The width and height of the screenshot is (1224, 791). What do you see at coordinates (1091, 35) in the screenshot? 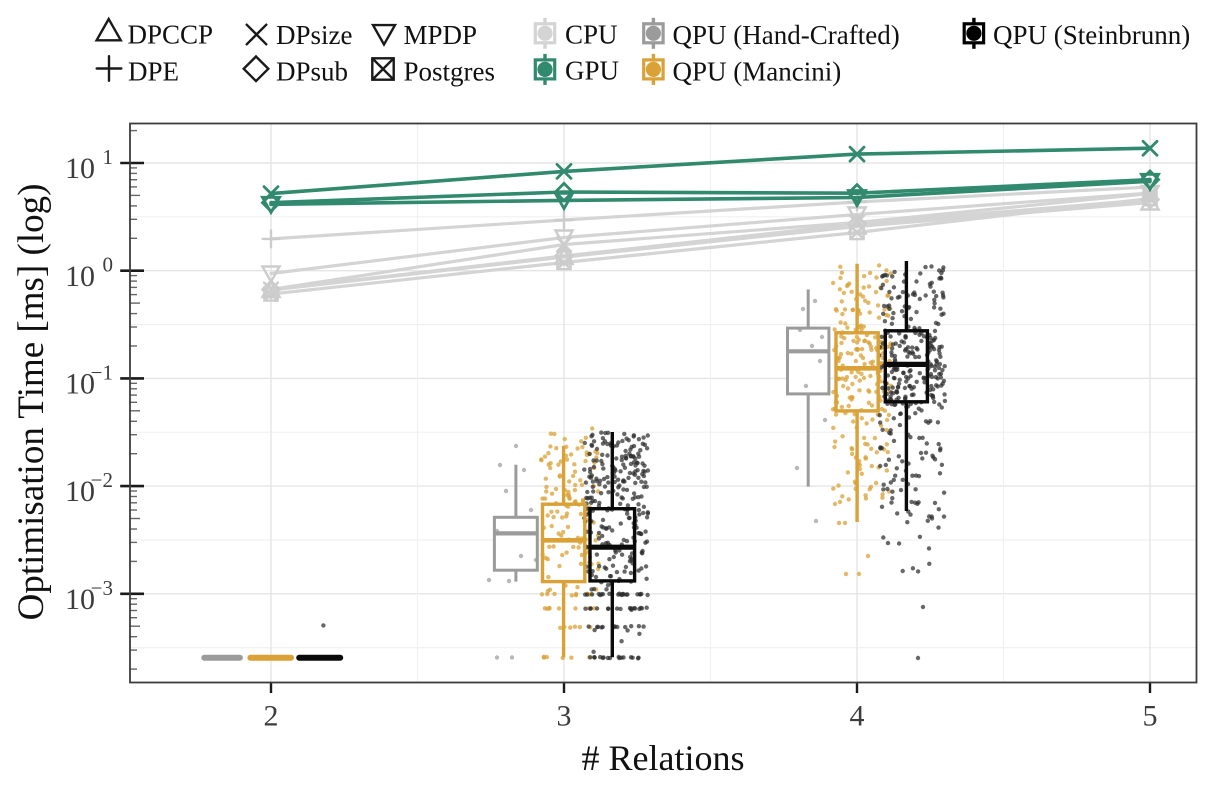
I see `svg-text: QPU (Steinbrunn)` at bounding box center [1091, 35].